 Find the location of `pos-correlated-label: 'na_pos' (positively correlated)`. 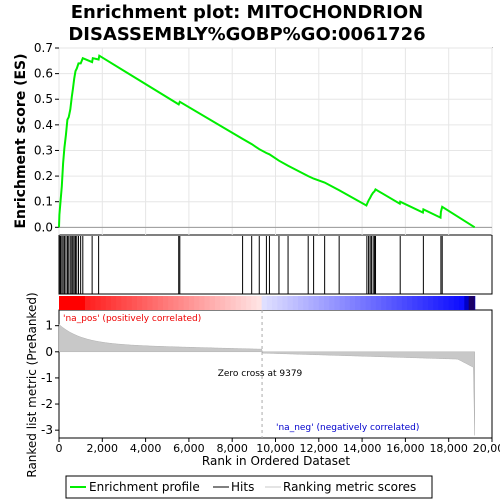

pos-correlated-label: 'na_pos' (positively correlated) is located at coordinates (132, 319).